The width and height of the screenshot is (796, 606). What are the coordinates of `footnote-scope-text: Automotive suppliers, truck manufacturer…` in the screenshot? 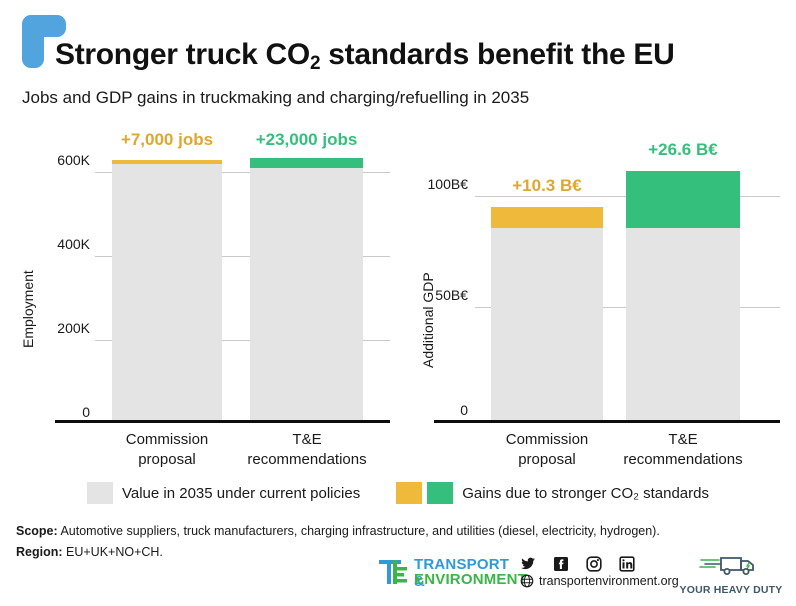 It's located at (358, 531).